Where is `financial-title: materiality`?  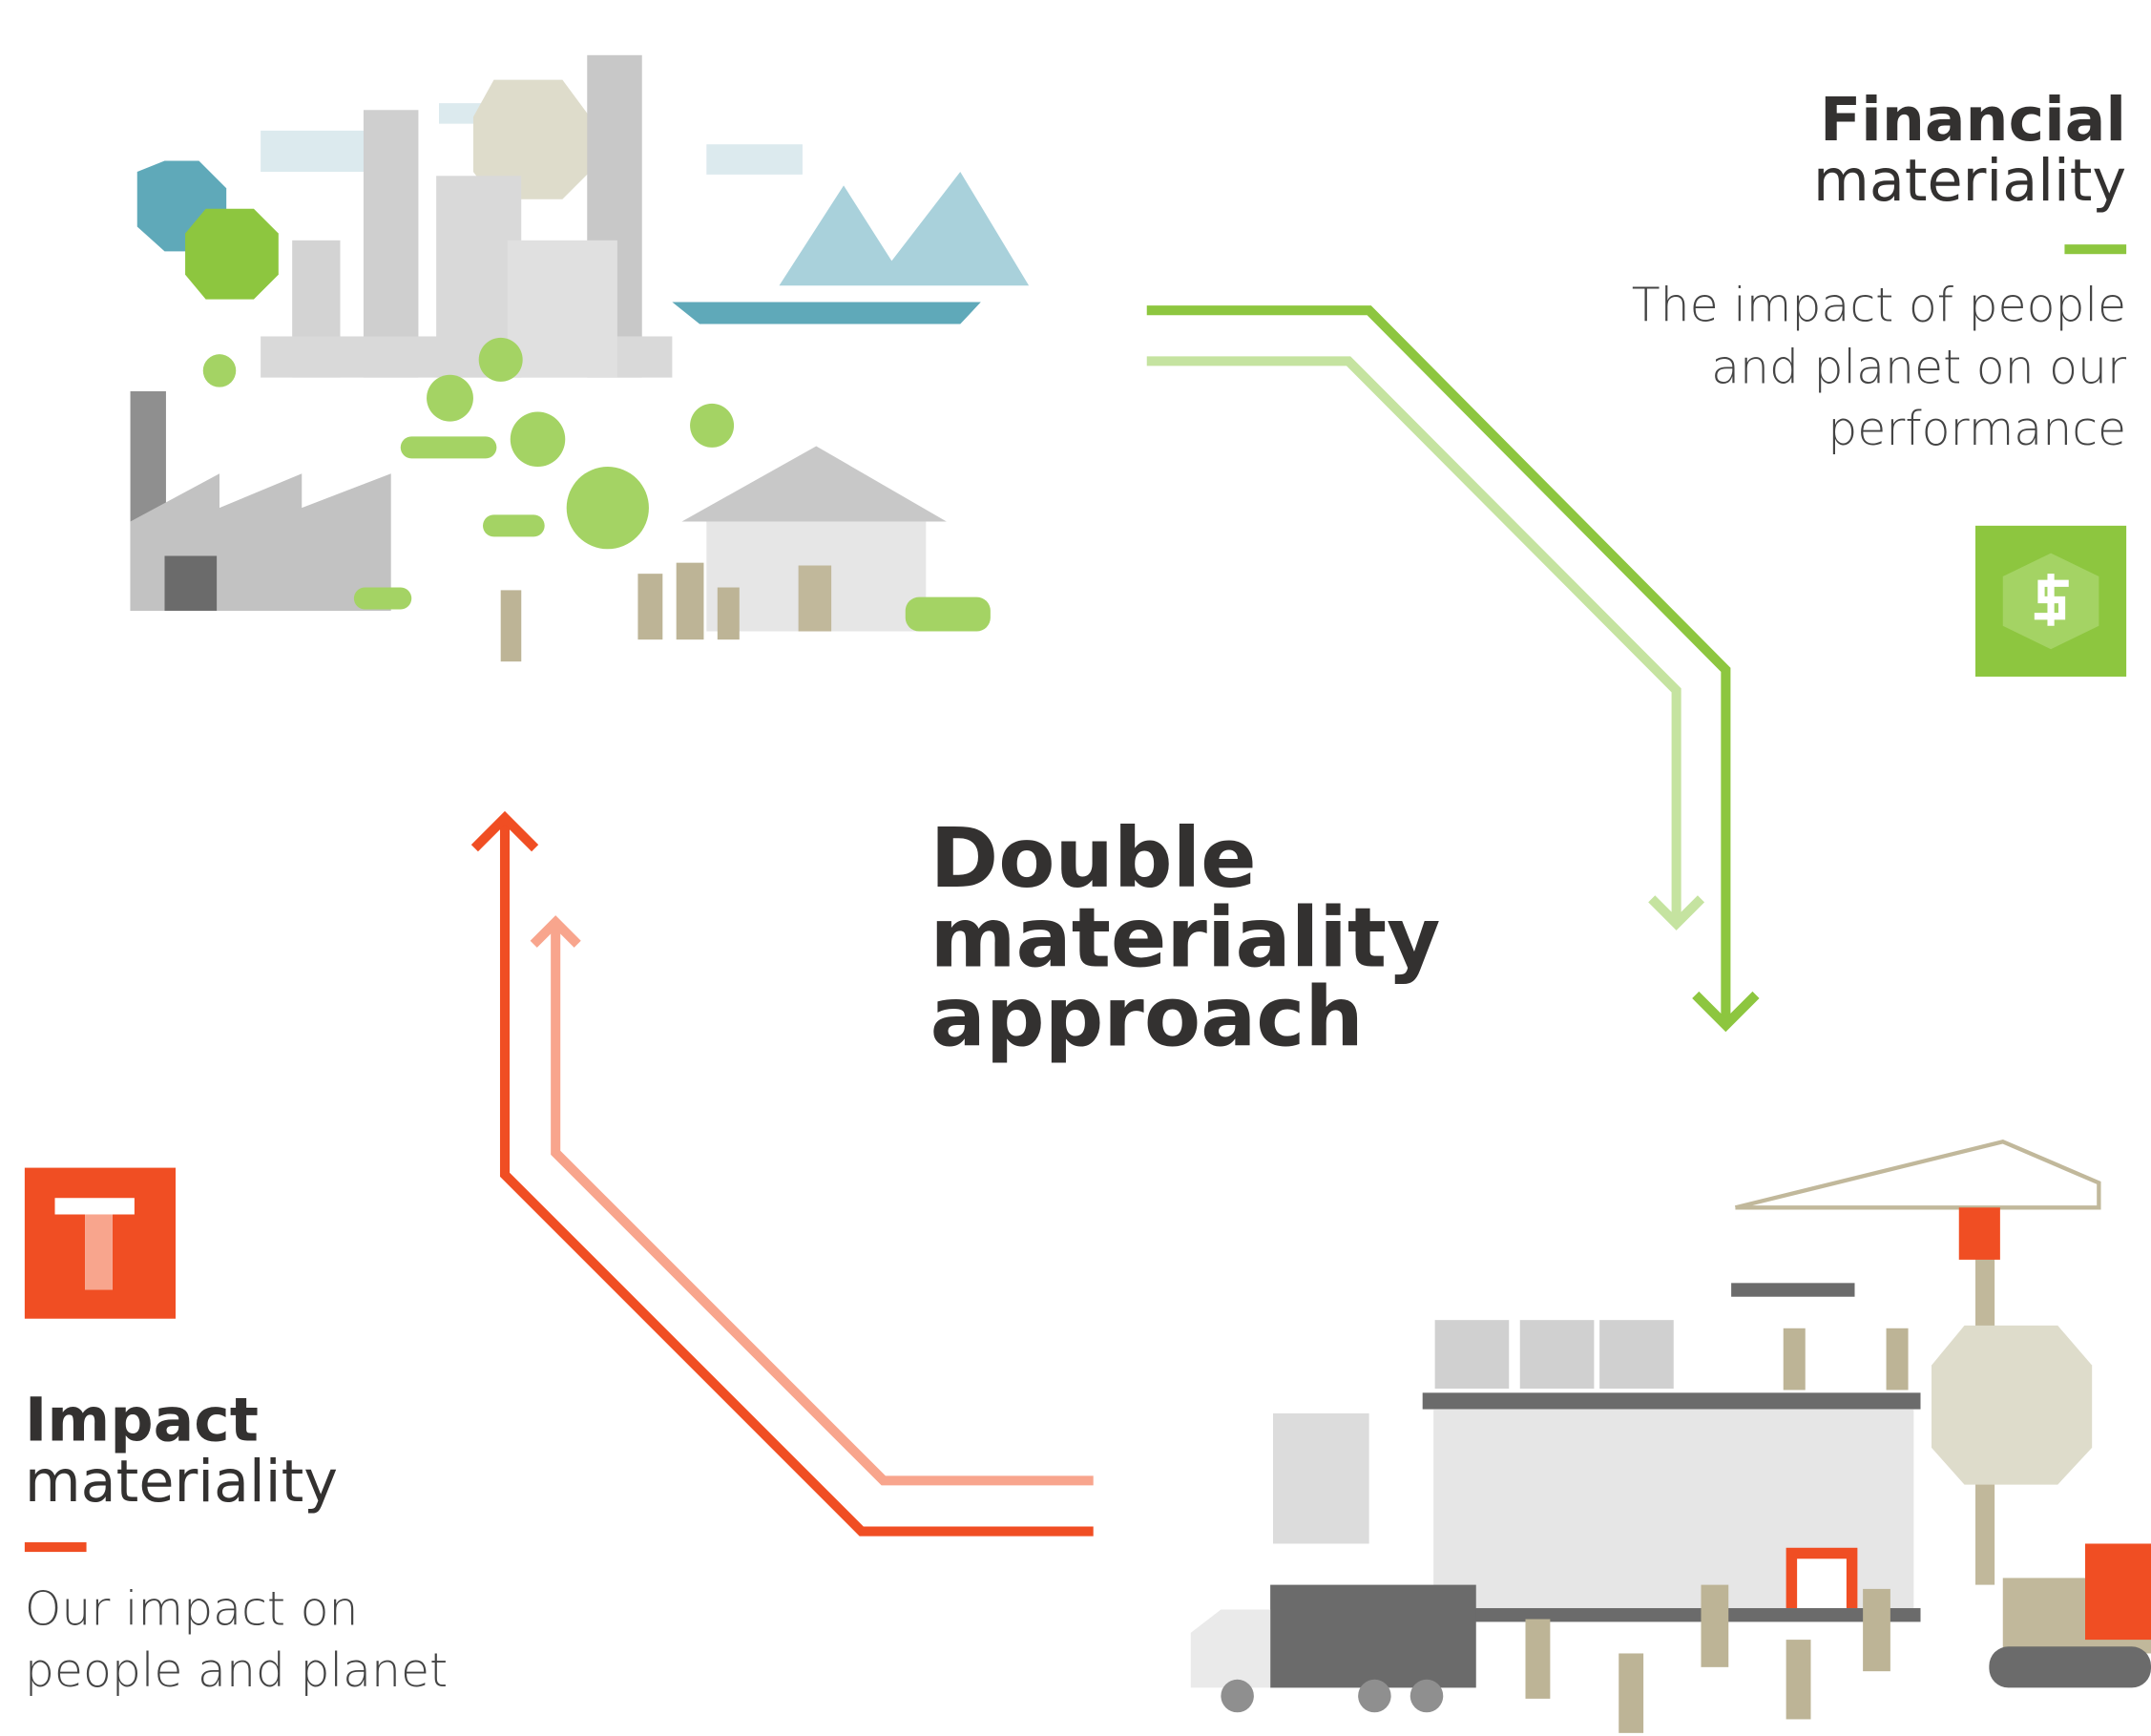 financial-title: materiality is located at coordinates (1970, 181).